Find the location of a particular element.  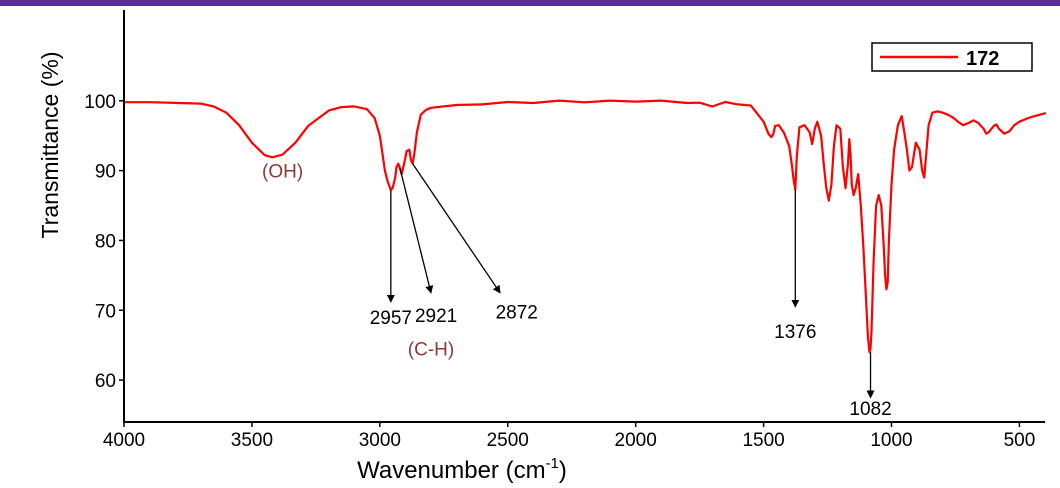

y-tick-label: 60 is located at coordinates (105, 381).